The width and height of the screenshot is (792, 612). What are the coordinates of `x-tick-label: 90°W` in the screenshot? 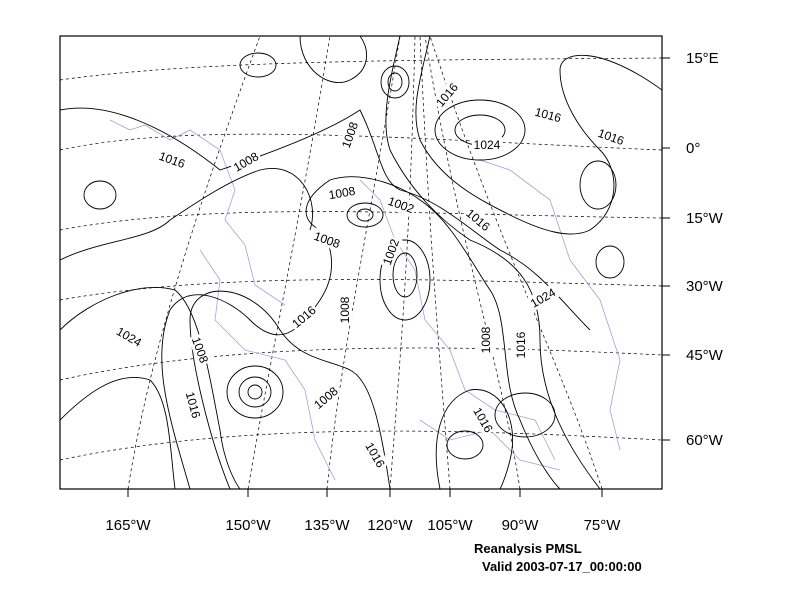 It's located at (521, 525).